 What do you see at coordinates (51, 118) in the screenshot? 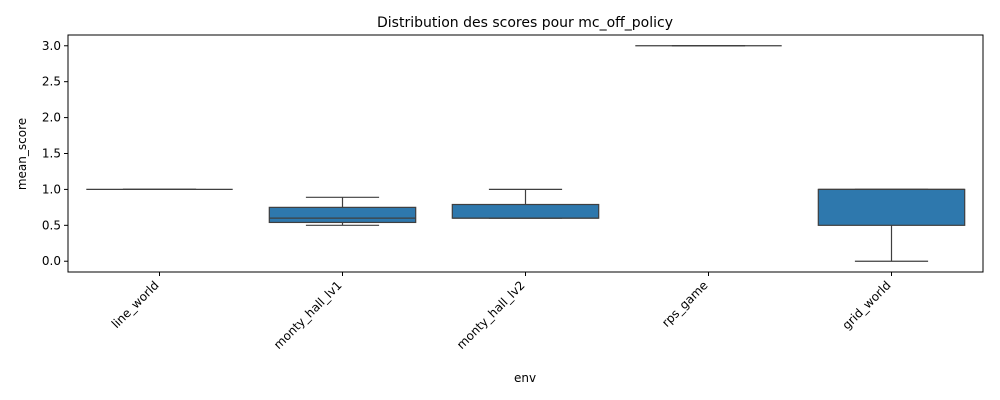
I see `y-tick-label: 2.0` at bounding box center [51, 118].